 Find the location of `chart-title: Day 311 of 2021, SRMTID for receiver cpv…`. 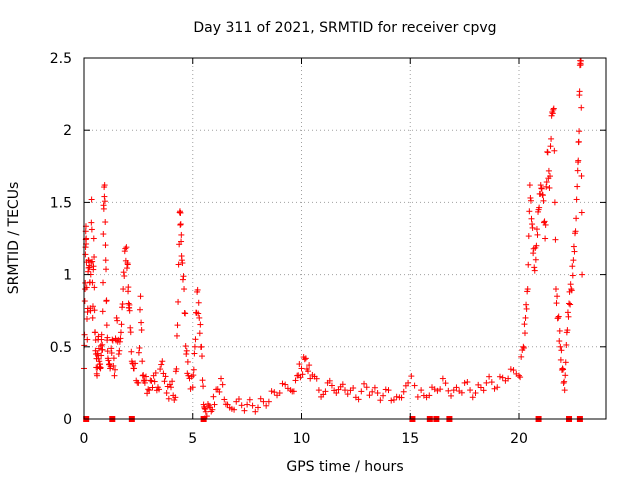

chart-title: Day 311 of 2021, SRMTID for receiver cpv… is located at coordinates (344, 28).